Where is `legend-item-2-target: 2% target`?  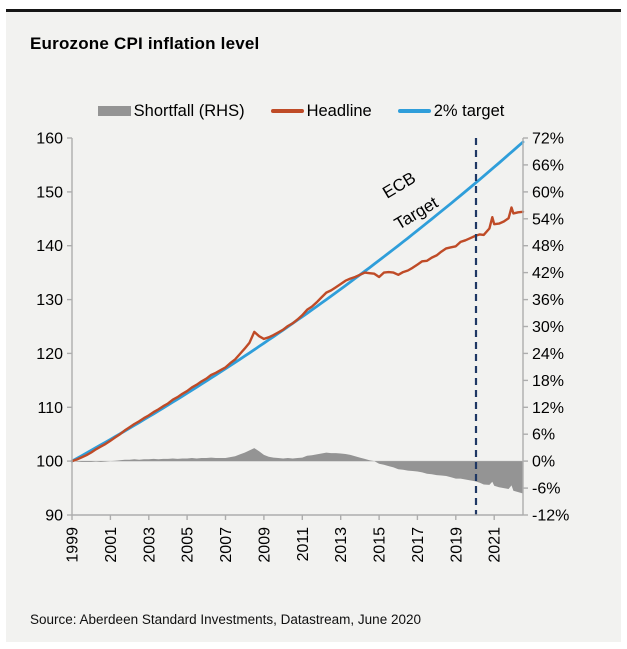 legend-item-2-target: 2% target is located at coordinates (451, 111).